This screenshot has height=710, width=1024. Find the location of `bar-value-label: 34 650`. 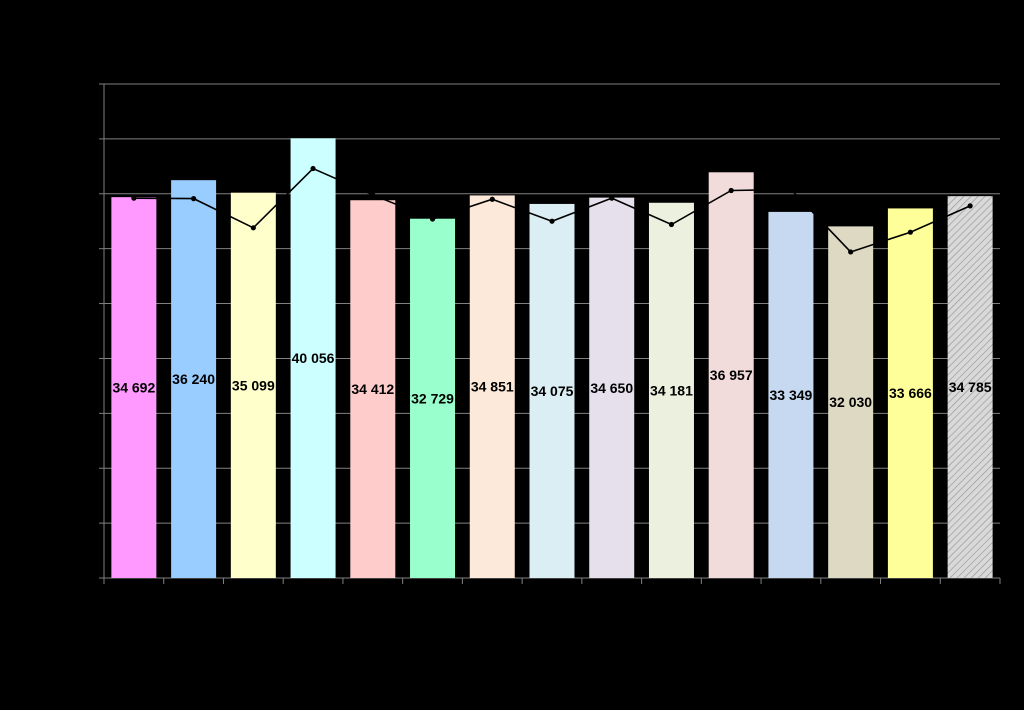

bar-value-label: 34 650 is located at coordinates (611, 388).